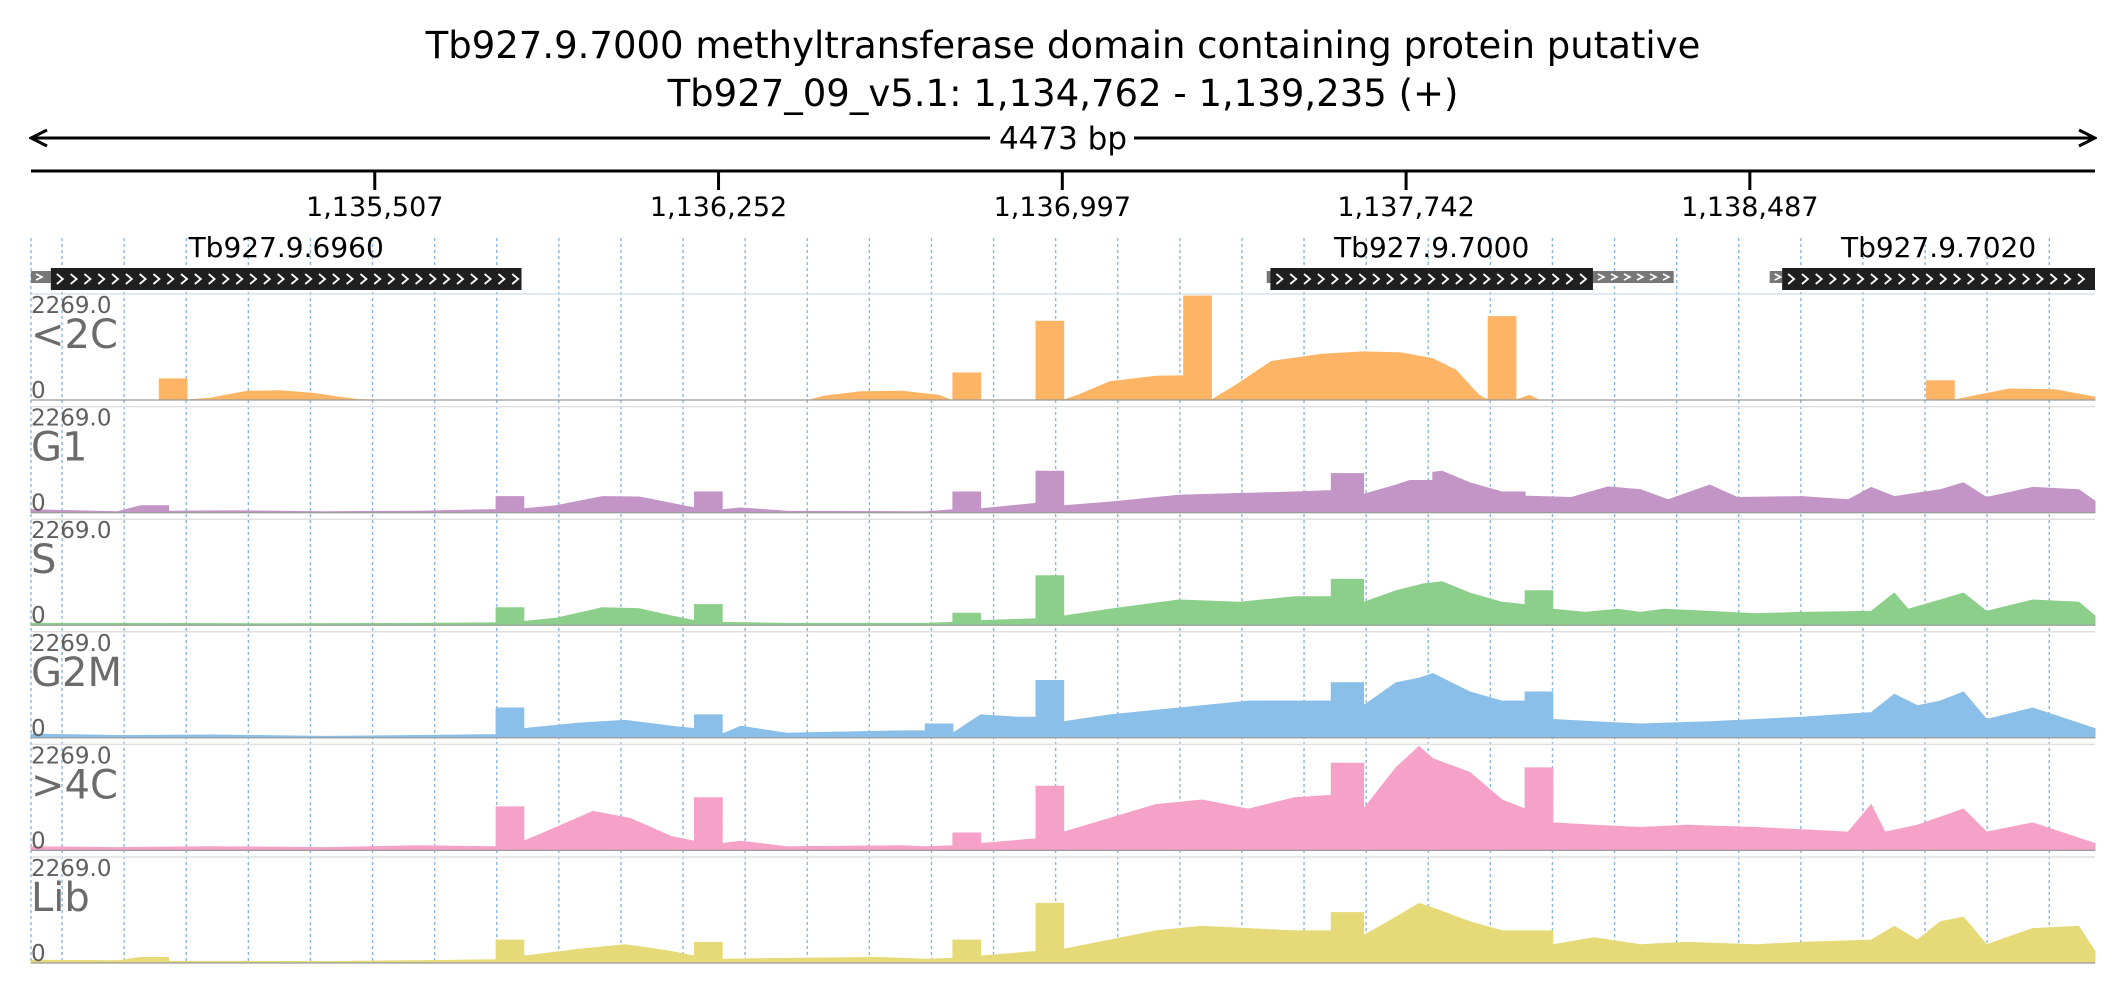 The height and width of the screenshot is (1000, 2126). I want to click on coverage-track: 2269.0S 0, so click(1063, 573).